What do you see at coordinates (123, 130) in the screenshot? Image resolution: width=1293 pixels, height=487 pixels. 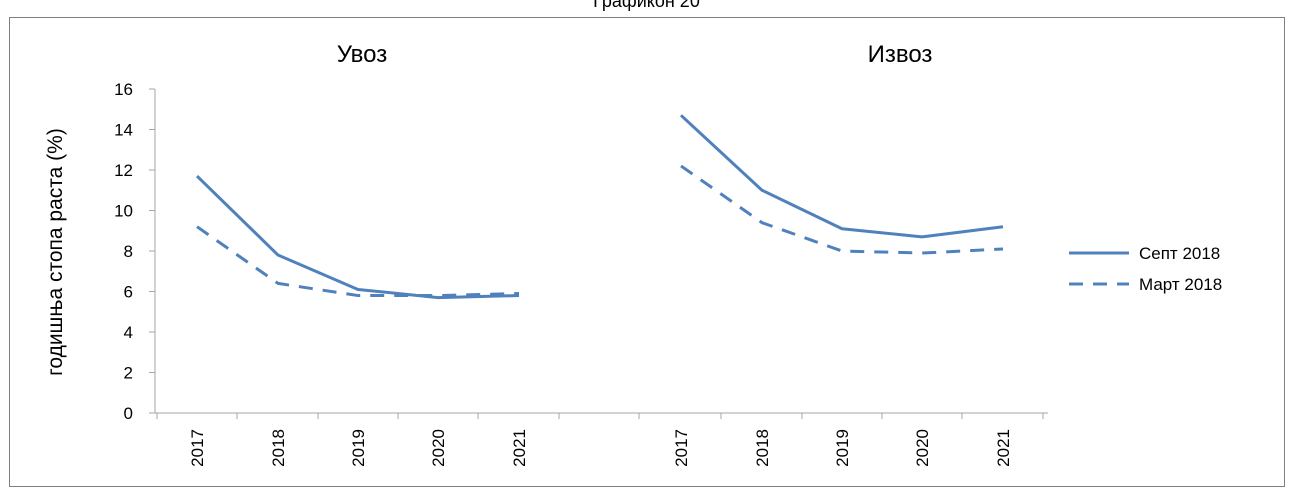 I see `y-tick-label: 14` at bounding box center [123, 130].